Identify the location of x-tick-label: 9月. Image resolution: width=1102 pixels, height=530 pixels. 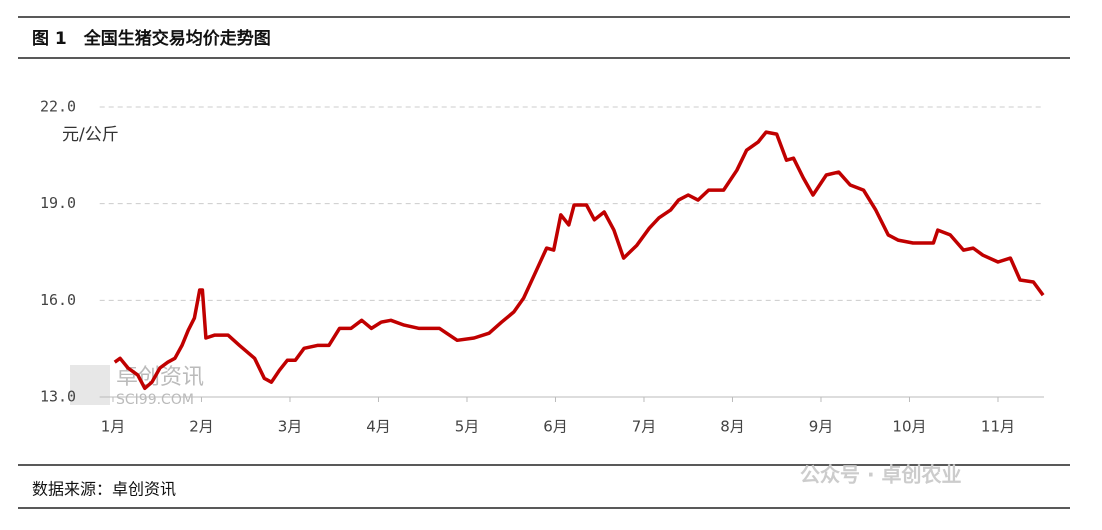
(821, 427).